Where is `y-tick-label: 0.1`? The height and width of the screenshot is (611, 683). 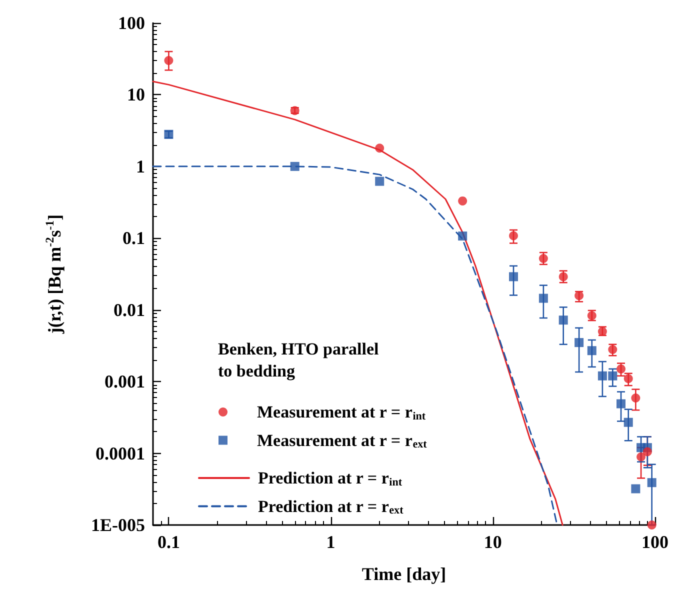
y-tick-label: 0.1 is located at coordinates (133, 238).